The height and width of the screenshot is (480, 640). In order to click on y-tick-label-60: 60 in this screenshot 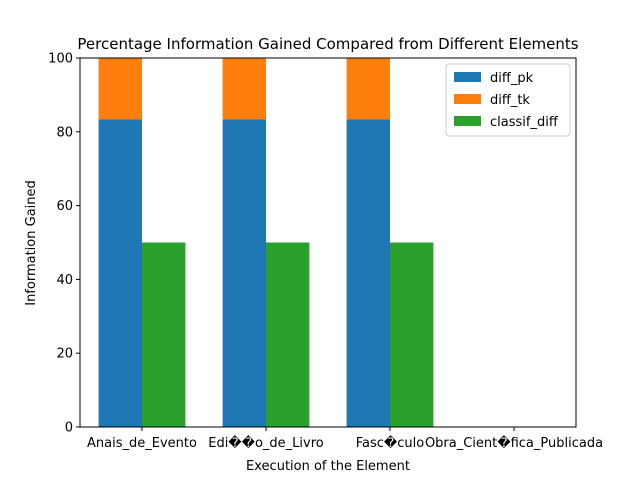, I will do `click(64, 206)`.